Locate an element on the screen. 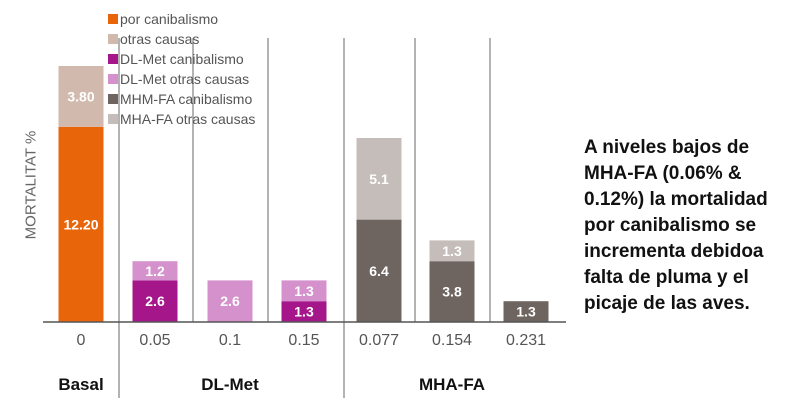  data-label: 12.20 is located at coordinates (80, 224).